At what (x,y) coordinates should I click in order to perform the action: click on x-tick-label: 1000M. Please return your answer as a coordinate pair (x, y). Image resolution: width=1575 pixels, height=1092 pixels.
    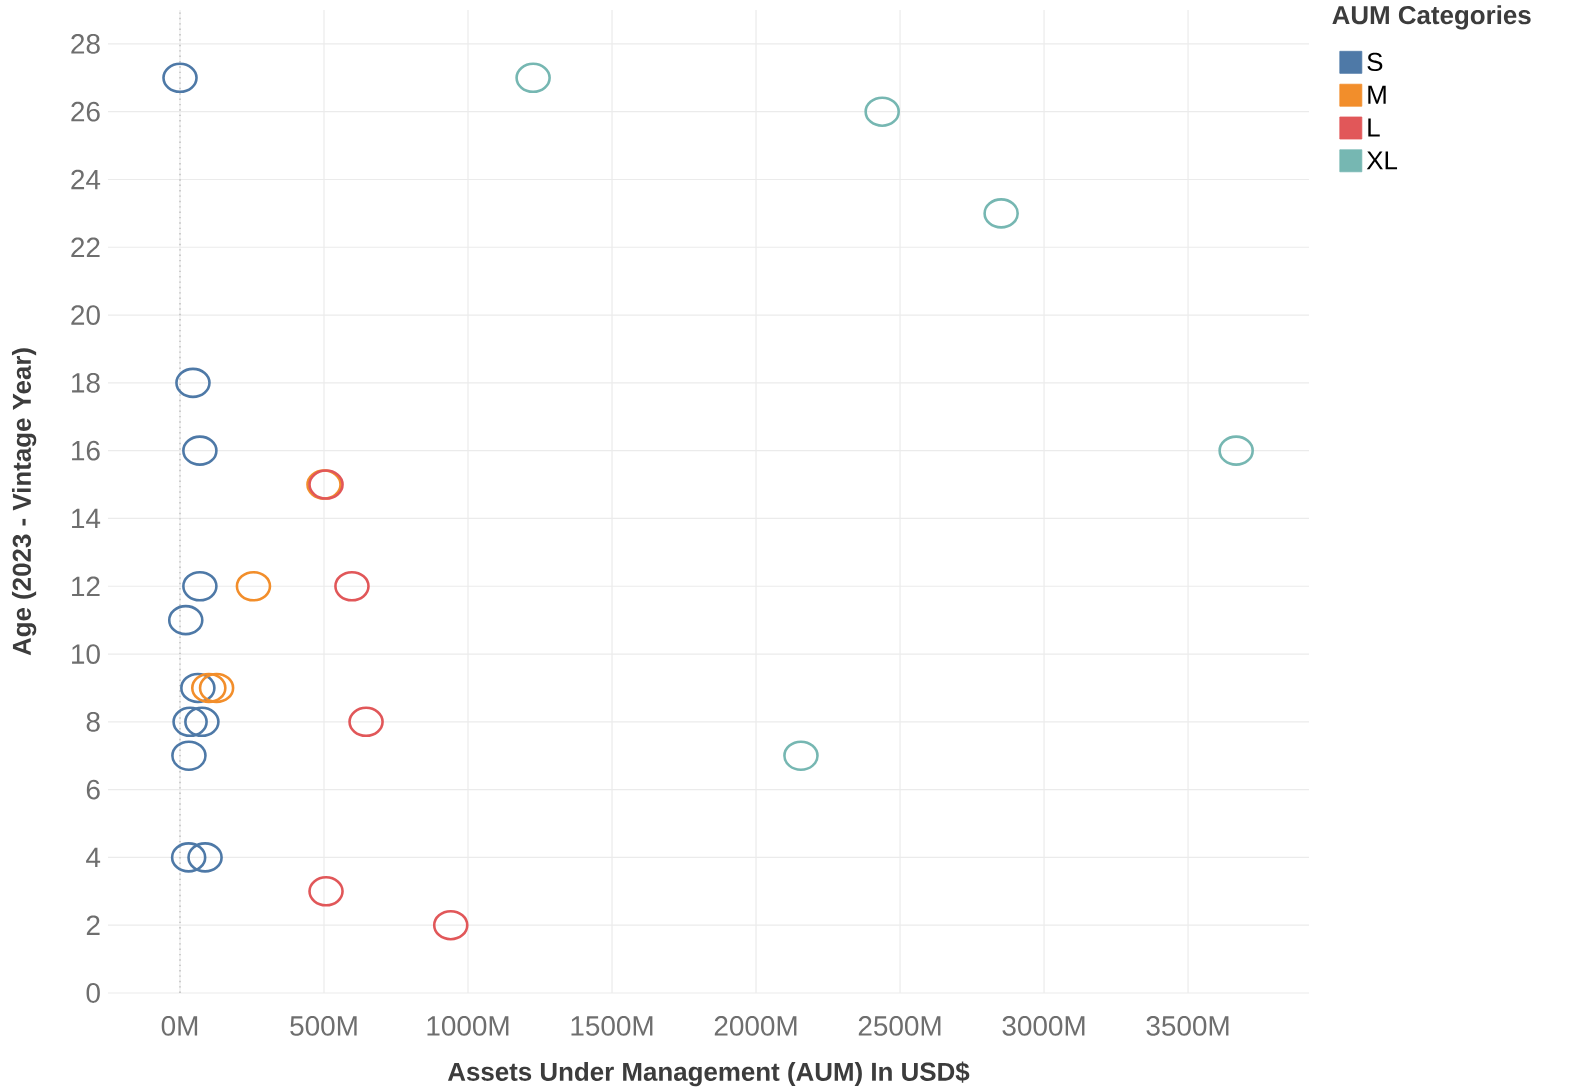
    Looking at the image, I should click on (468, 1026).